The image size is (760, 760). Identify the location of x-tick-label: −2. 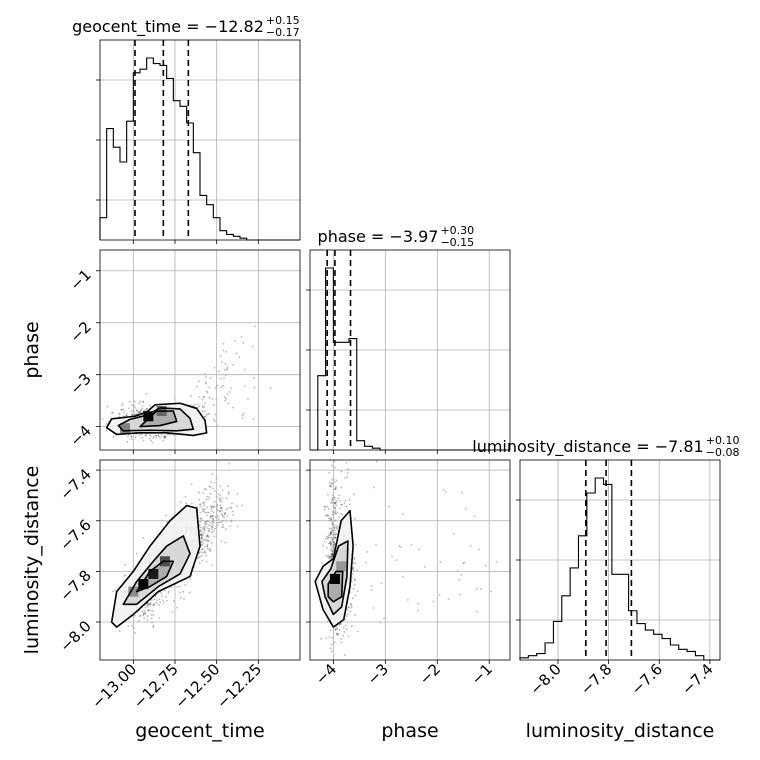
(430, 674).